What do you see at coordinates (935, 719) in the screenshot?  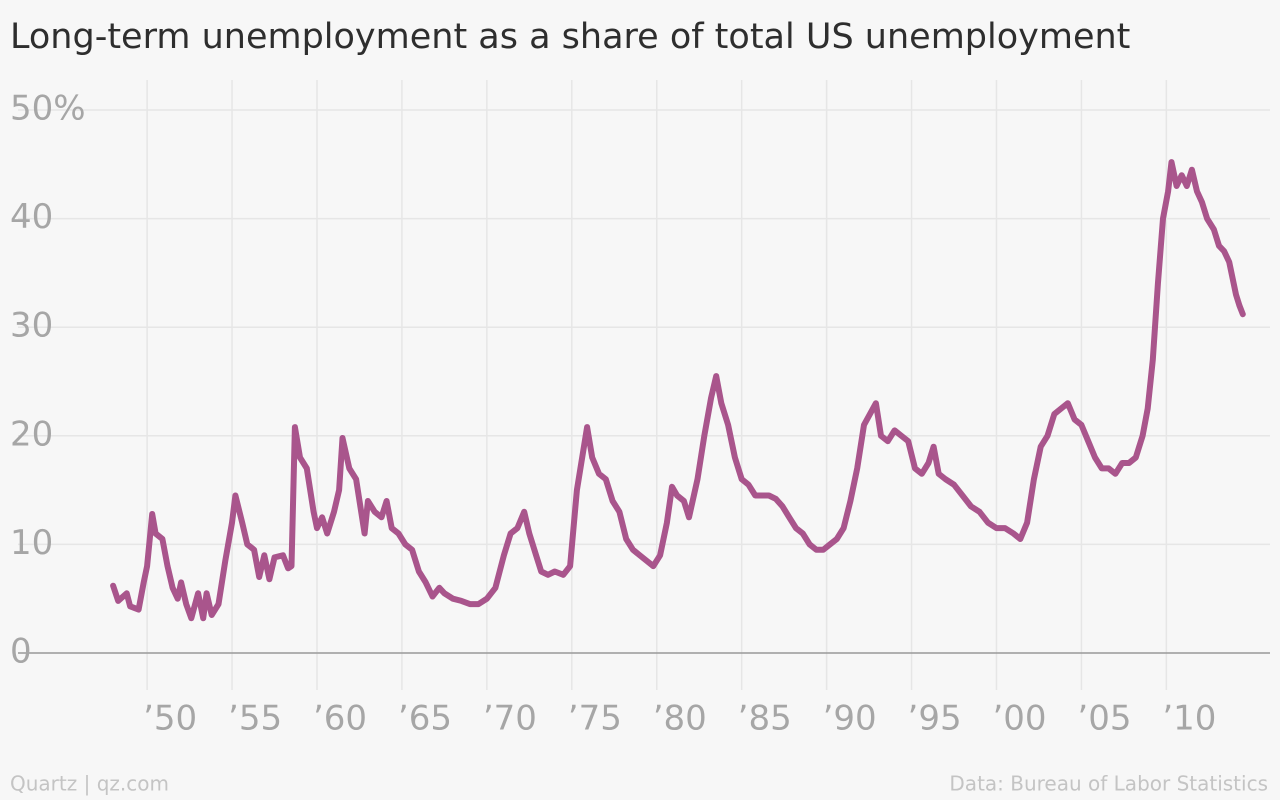 I see `x-tick-label: ’95` at bounding box center [935, 719].